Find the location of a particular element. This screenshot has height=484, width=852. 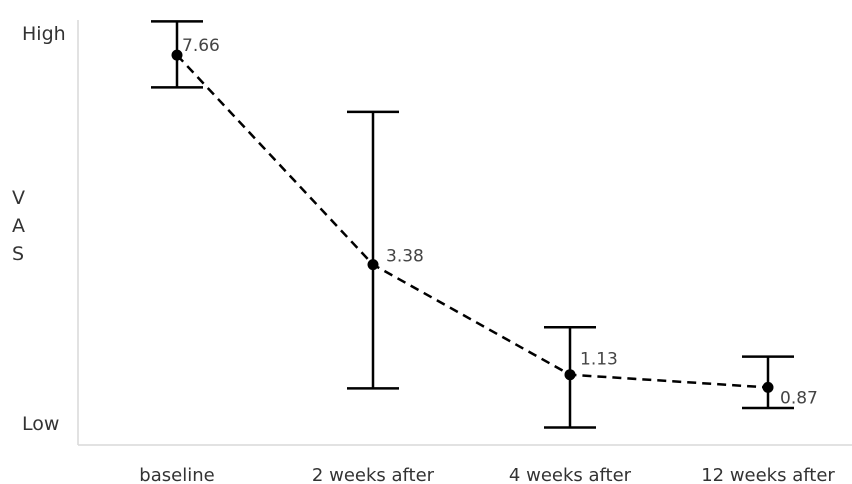

category-label-0: baseline is located at coordinates (176, 474).